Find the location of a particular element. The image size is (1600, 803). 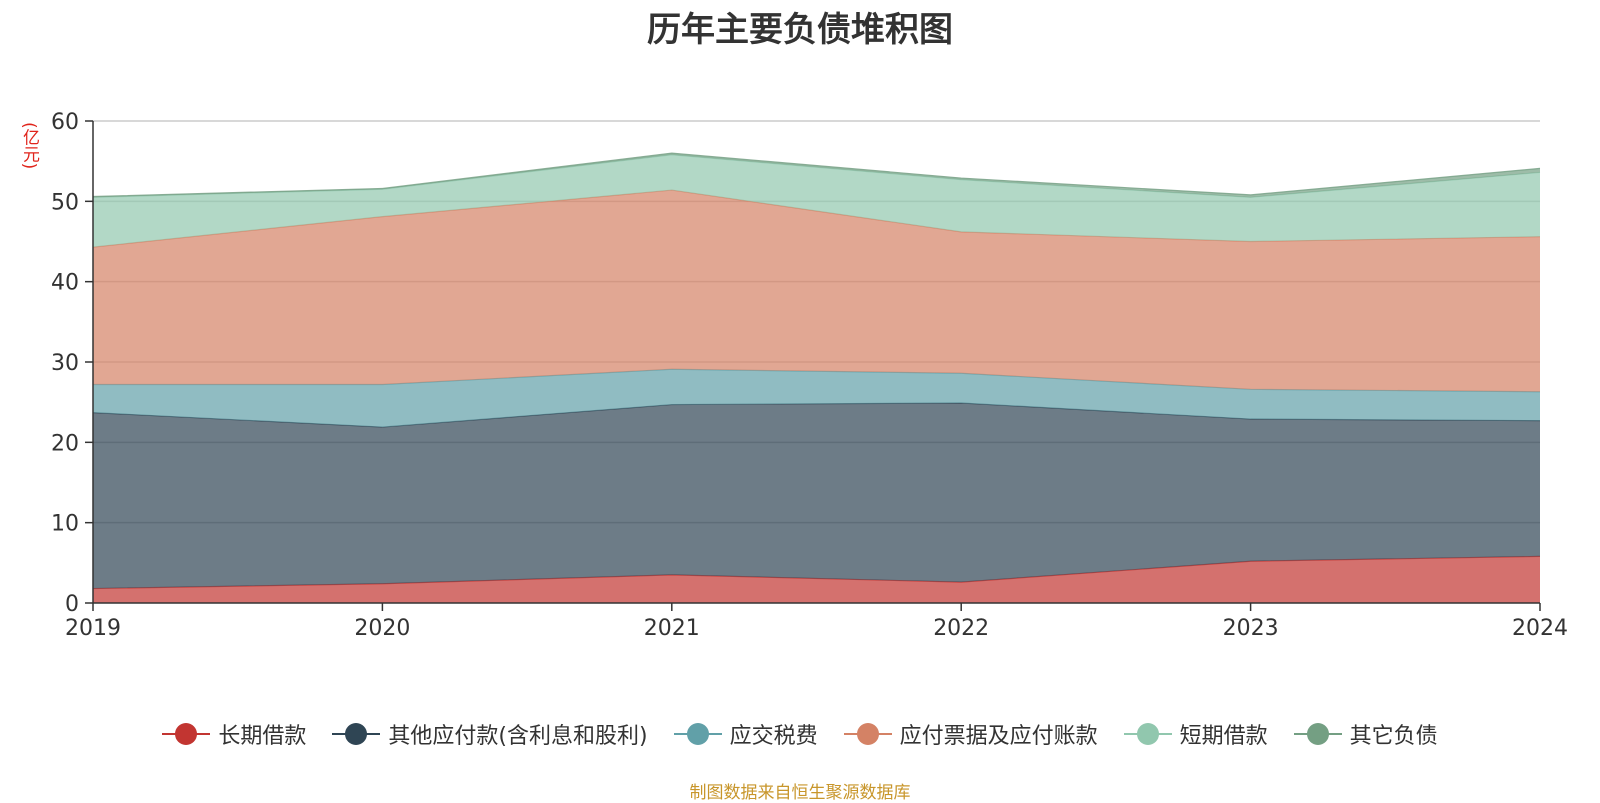

legend-item: 应交税费 is located at coordinates (745, 734).